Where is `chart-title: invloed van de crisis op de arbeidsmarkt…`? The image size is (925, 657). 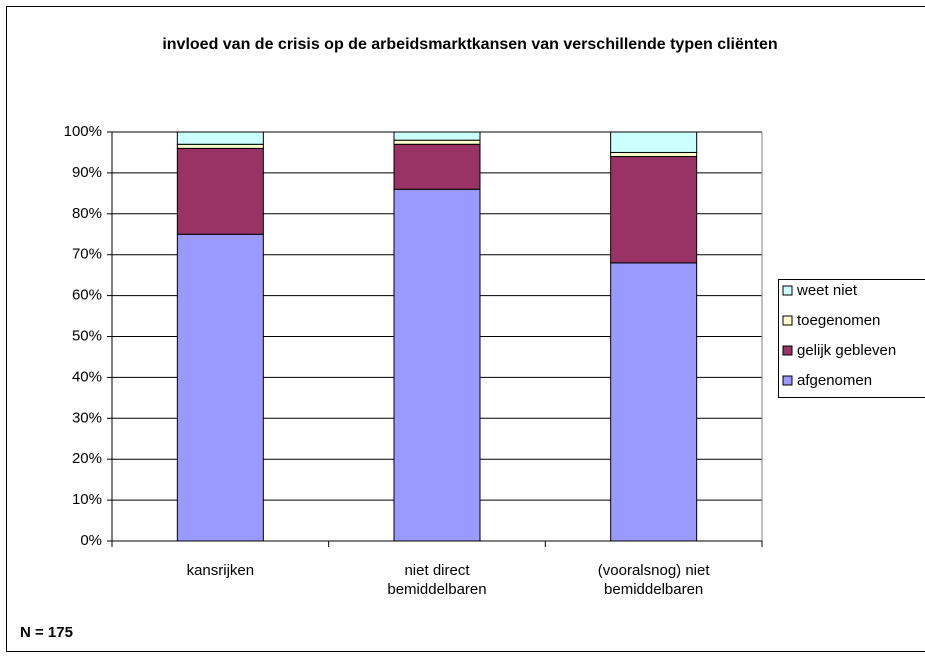 chart-title: invloed van de crisis op de arbeidsmarkt… is located at coordinates (470, 44).